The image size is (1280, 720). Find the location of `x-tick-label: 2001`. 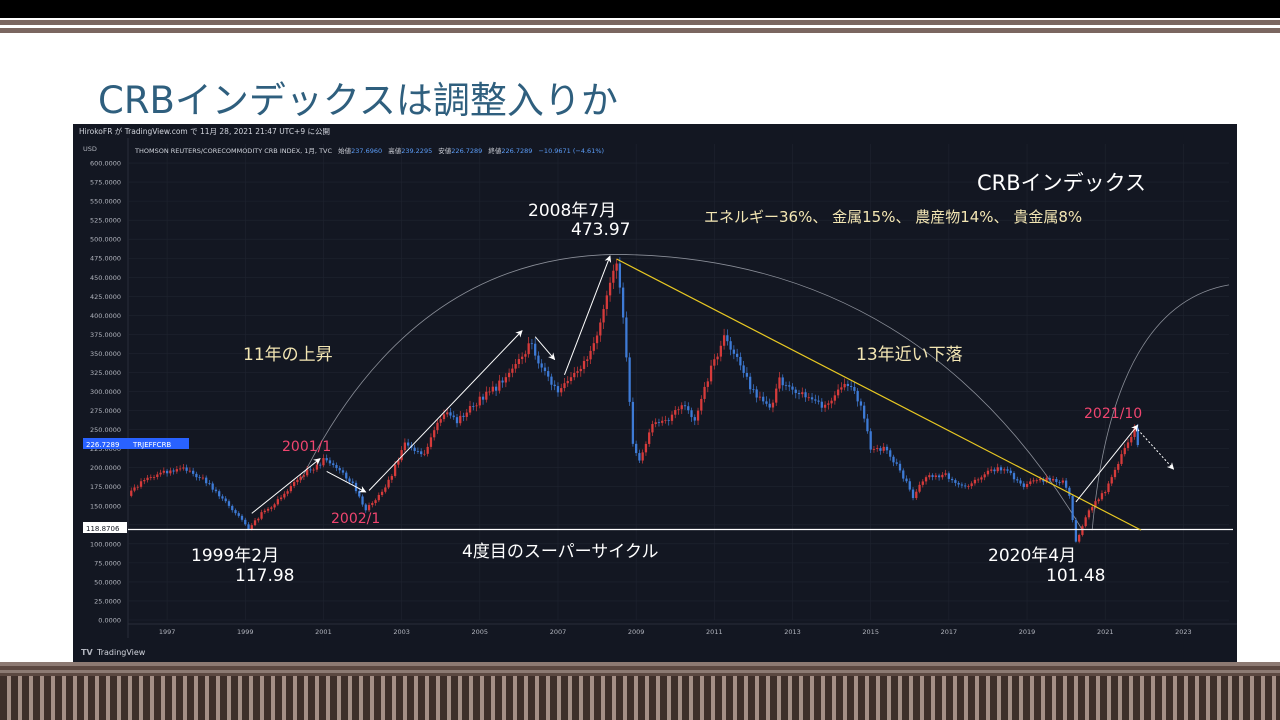

x-tick-label: 2001 is located at coordinates (323, 632).